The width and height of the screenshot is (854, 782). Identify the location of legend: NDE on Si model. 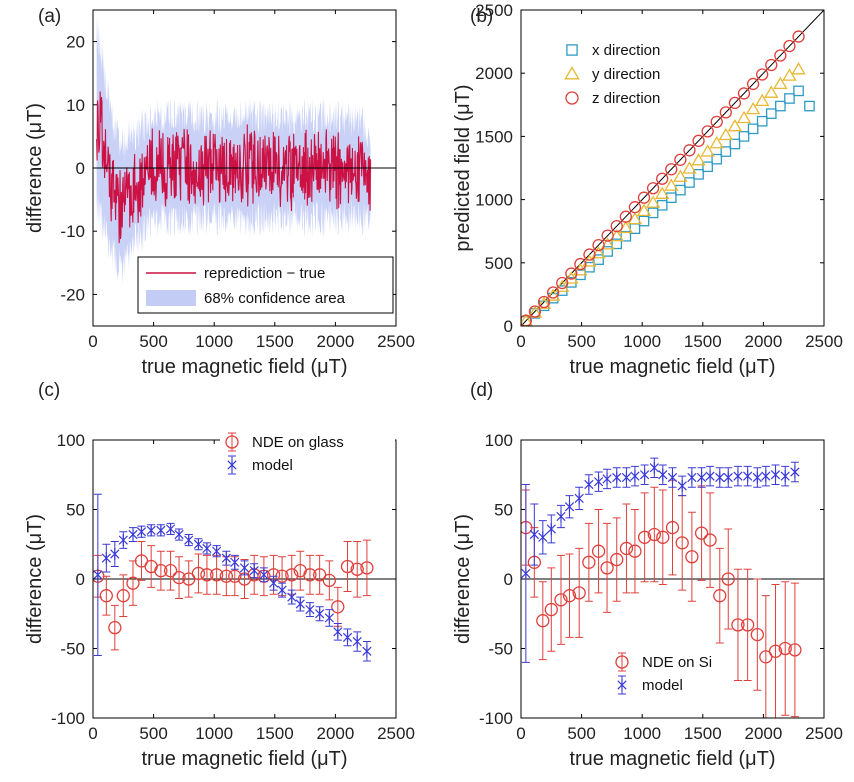
(663, 673).